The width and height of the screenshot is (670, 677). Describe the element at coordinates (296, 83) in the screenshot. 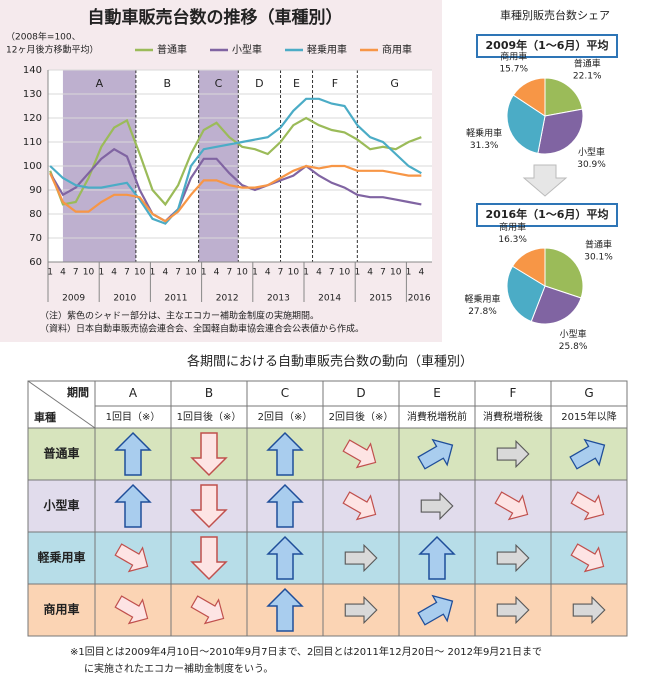

I see `period-label: E` at that location.